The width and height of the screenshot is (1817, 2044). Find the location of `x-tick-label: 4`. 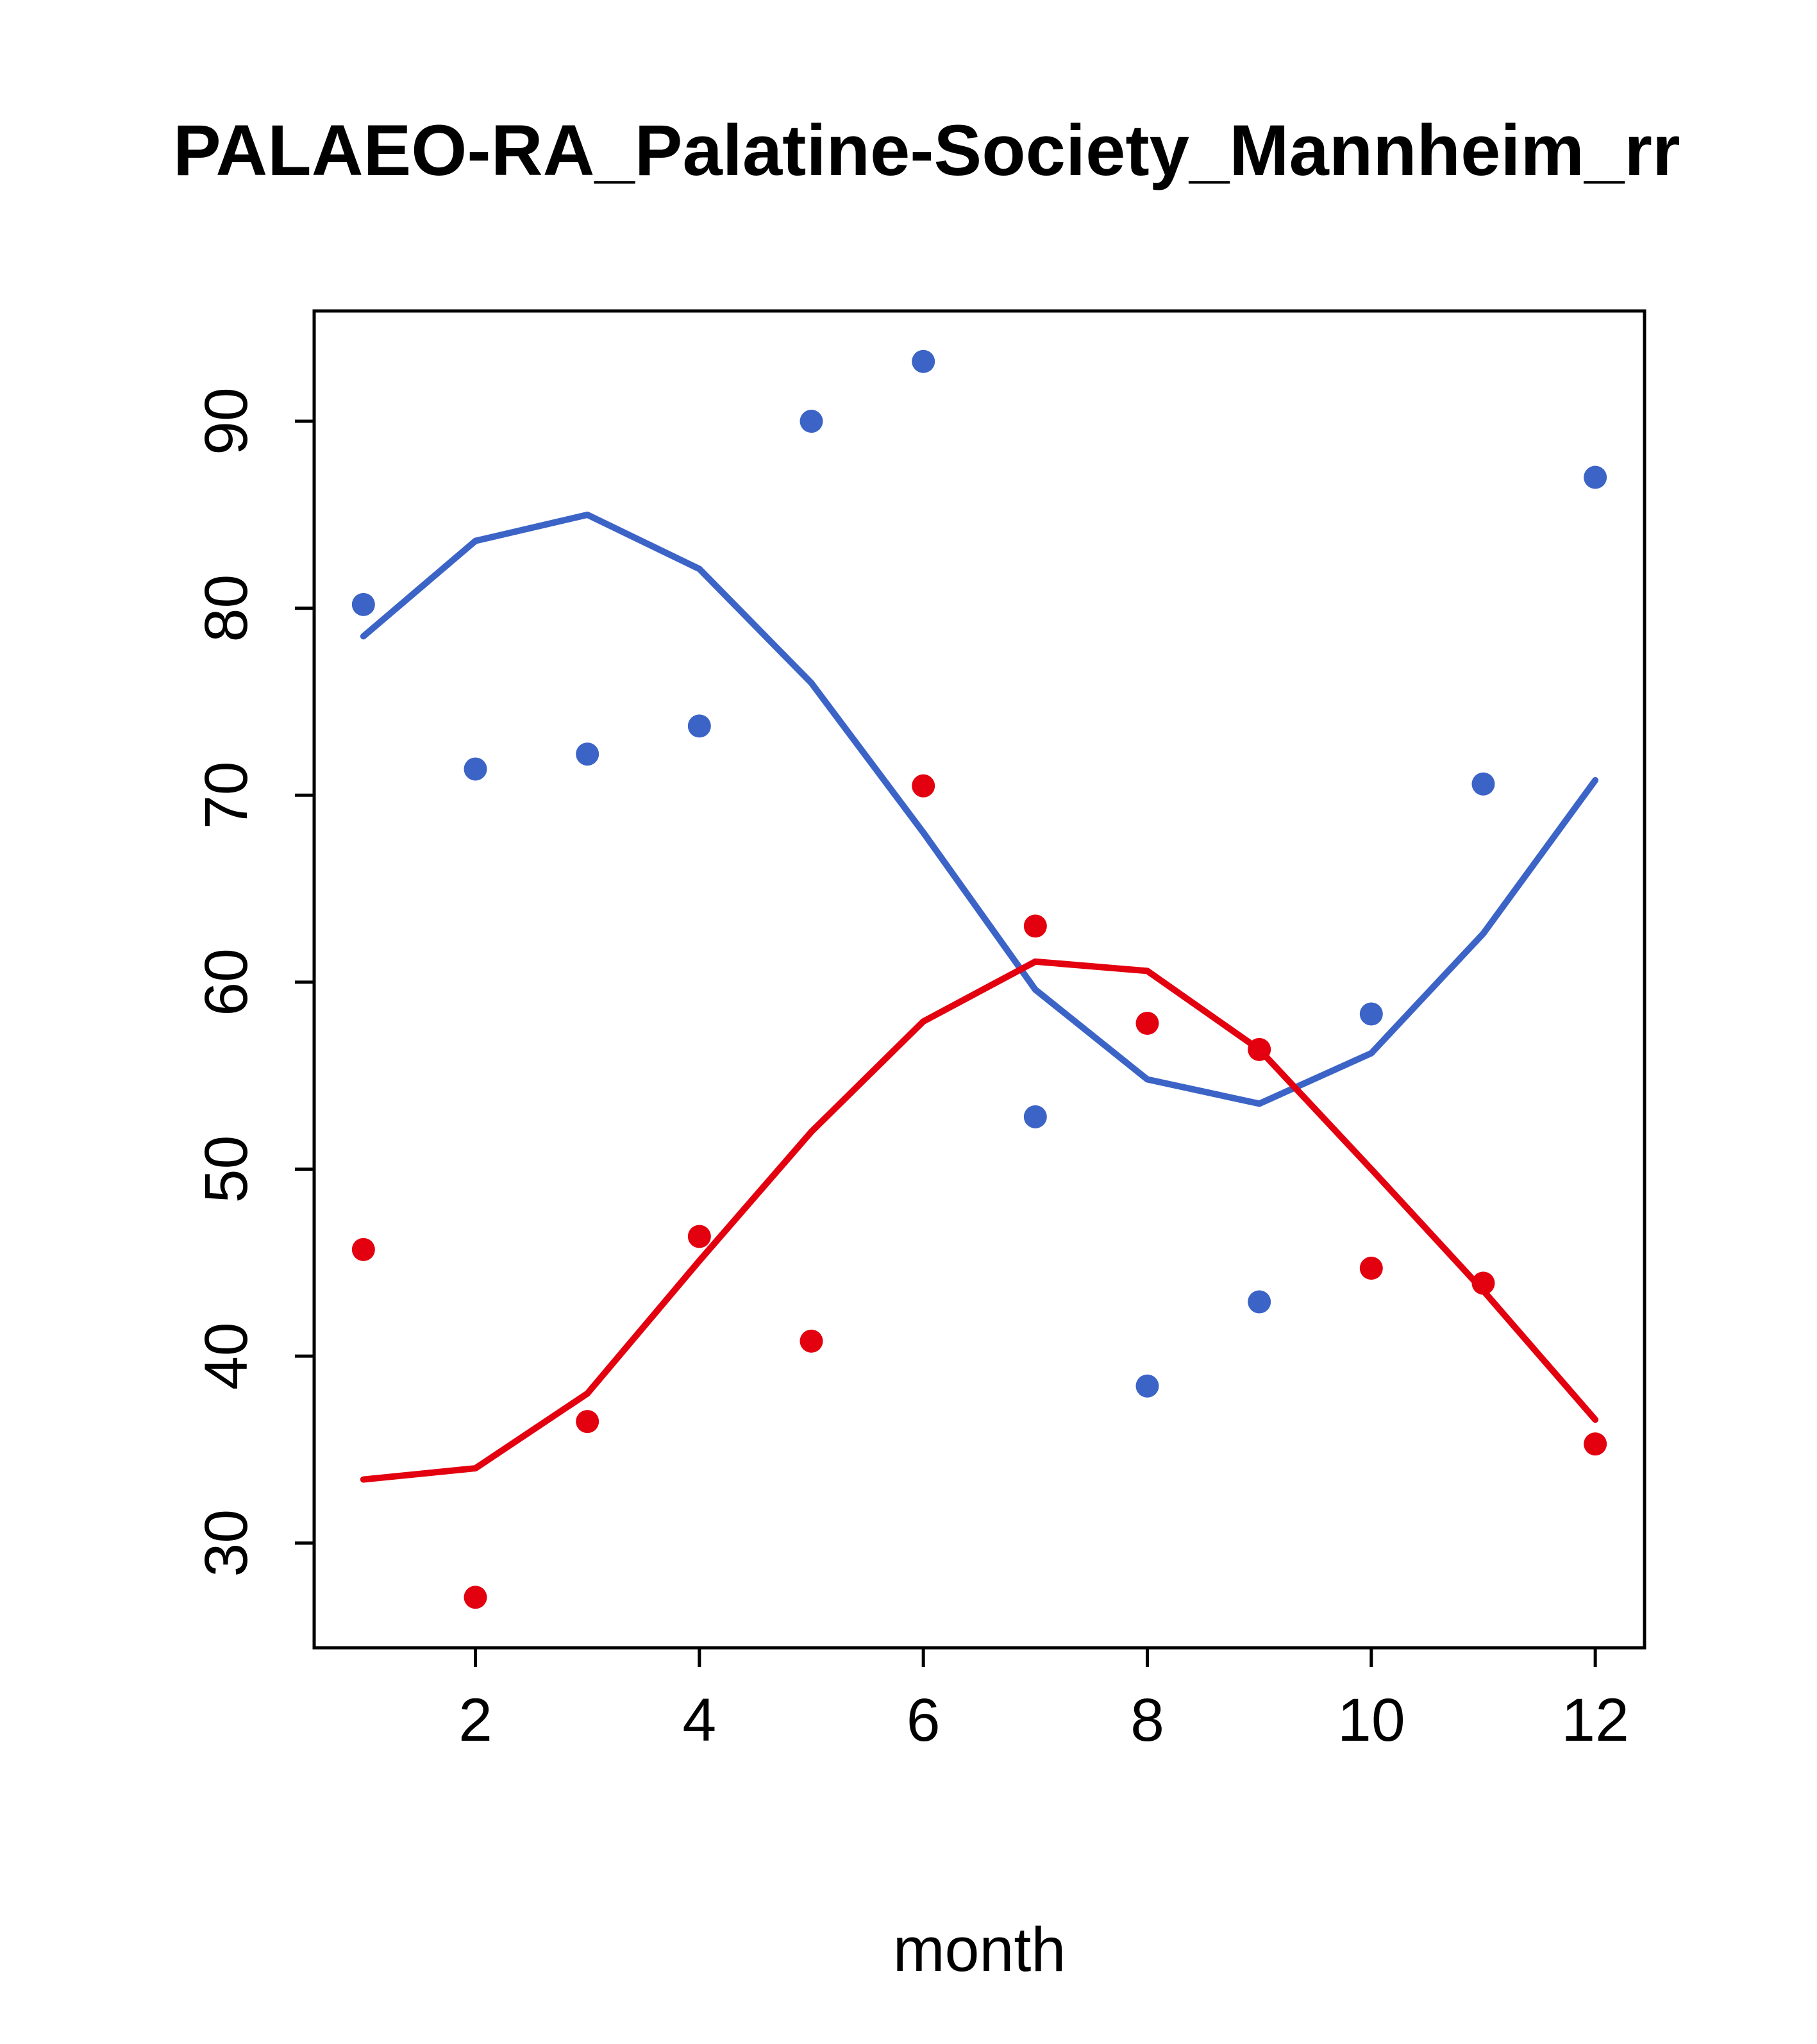

x-tick-label: 4 is located at coordinates (699, 1720).